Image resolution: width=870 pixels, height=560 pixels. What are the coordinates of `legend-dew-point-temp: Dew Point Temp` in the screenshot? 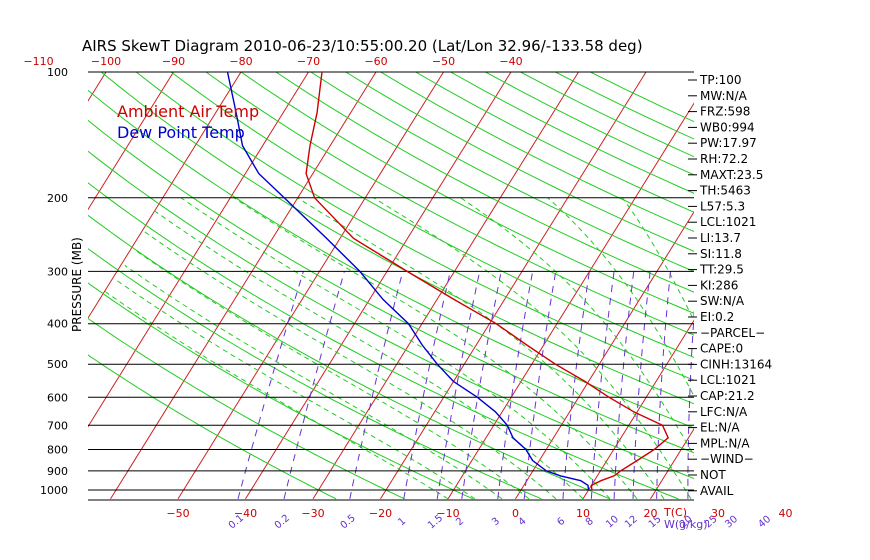 It's located at (181, 132).